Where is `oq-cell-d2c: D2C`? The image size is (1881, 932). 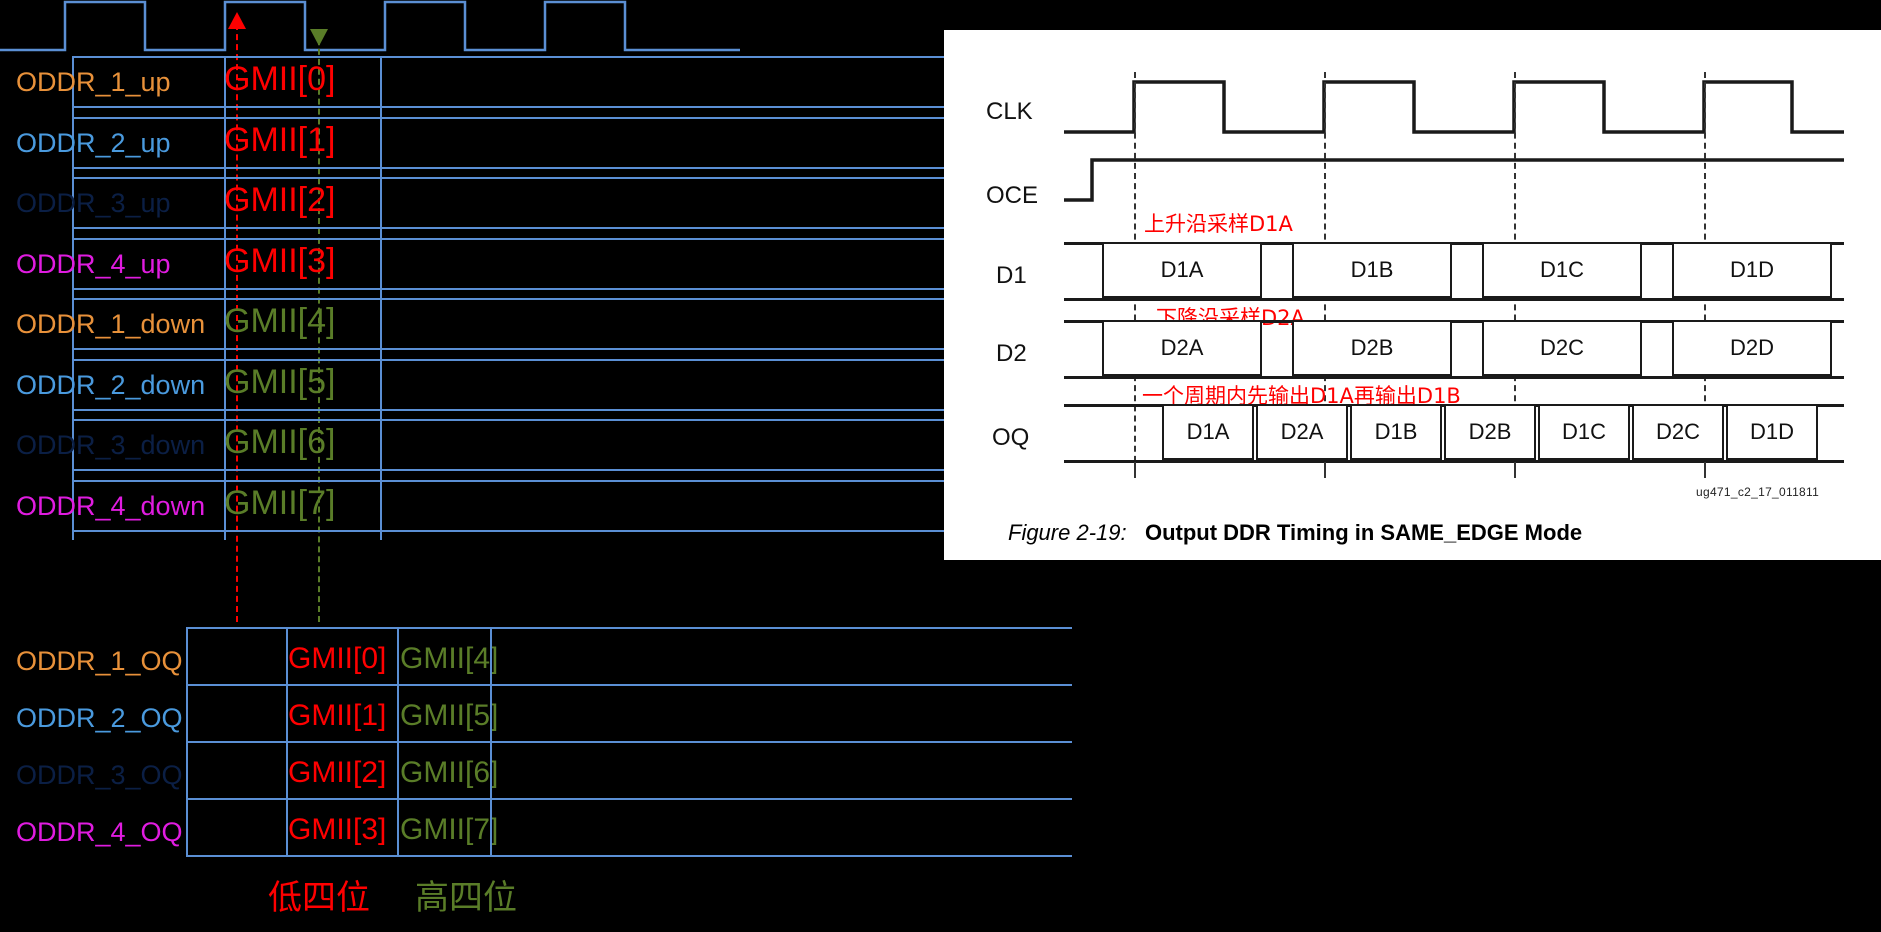
oq-cell-d2c: D2C is located at coordinates (1678, 432).